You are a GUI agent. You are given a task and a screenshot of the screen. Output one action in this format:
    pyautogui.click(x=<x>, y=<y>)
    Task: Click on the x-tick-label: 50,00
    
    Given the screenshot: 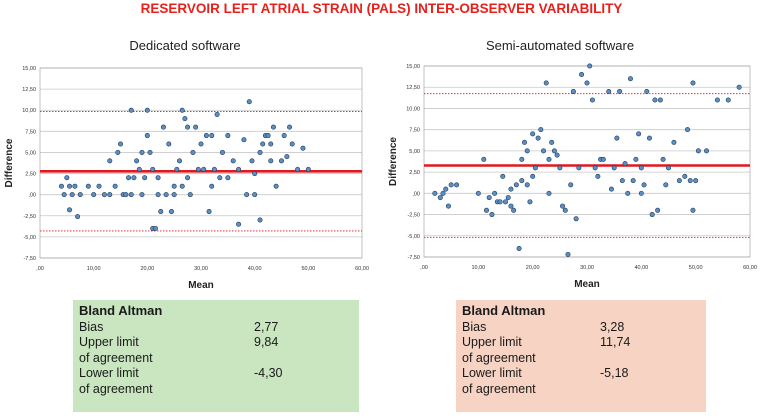 What is the action you would take?
    pyautogui.click(x=308, y=269)
    